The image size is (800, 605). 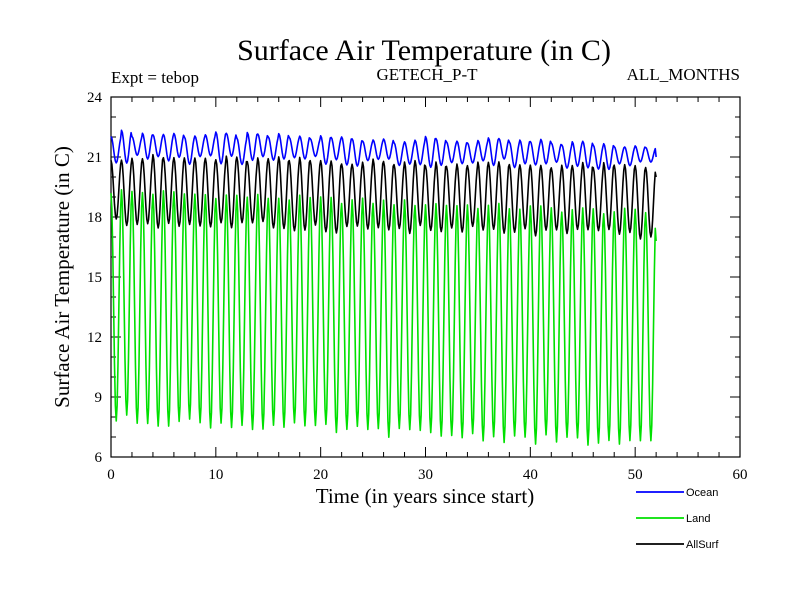 What do you see at coordinates (94, 218) in the screenshot?
I see `y-tick-label: 18` at bounding box center [94, 218].